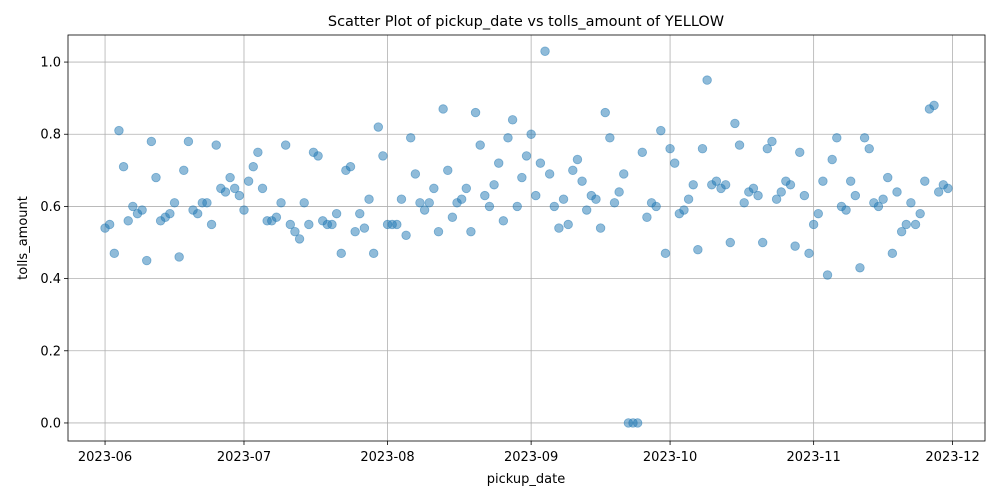 This screenshot has width=1000, height=500. What do you see at coordinates (50, 351) in the screenshot?
I see `y-tick-label: 0.2` at bounding box center [50, 351].